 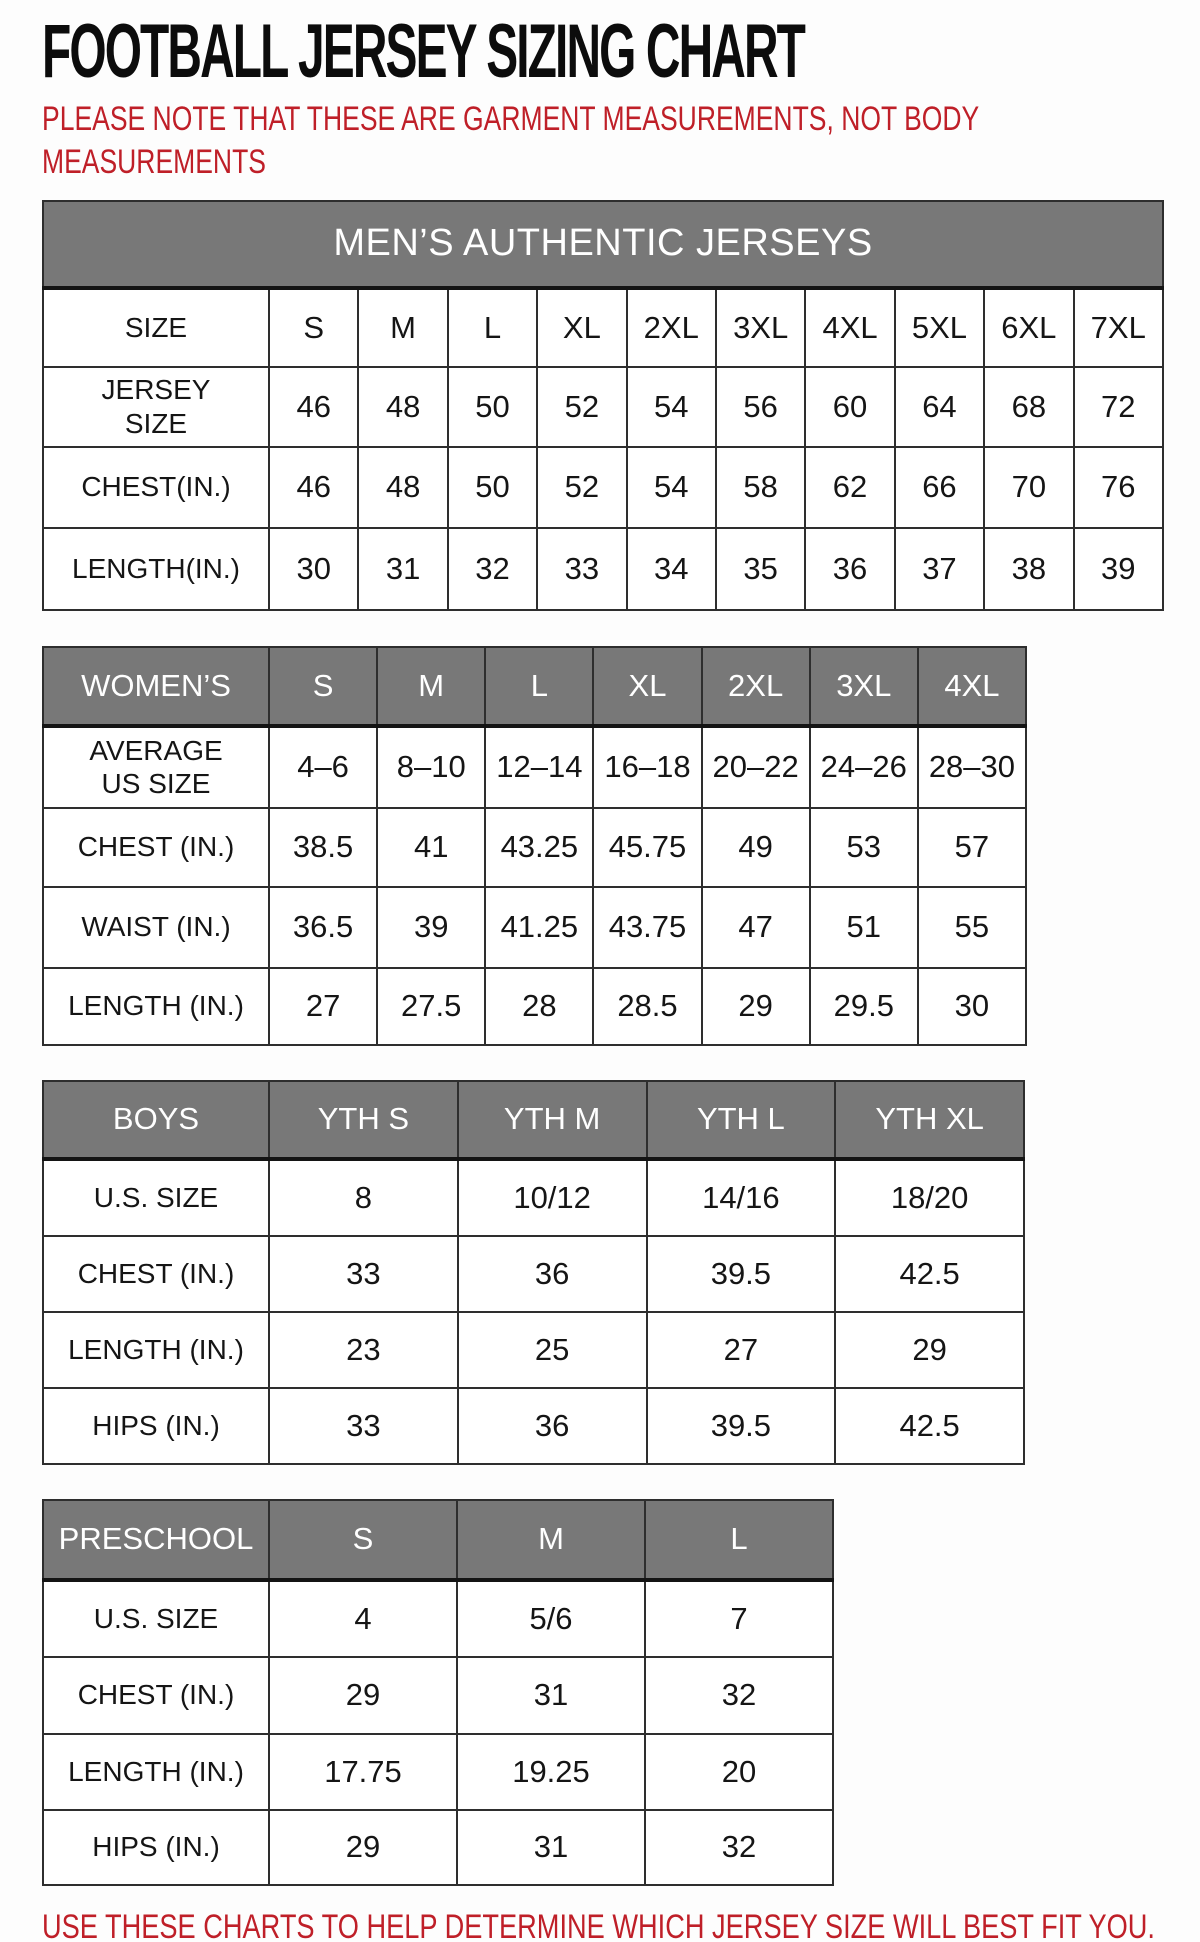 I want to click on boys-column-header: YTH XL, so click(x=929, y=1120).